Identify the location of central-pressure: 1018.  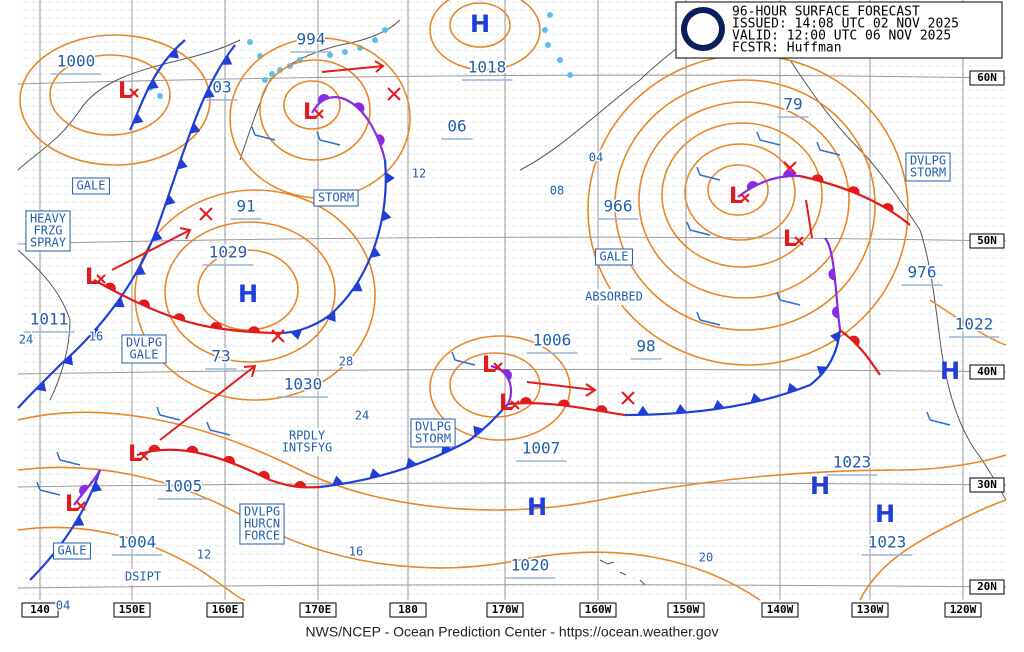
(487, 67).